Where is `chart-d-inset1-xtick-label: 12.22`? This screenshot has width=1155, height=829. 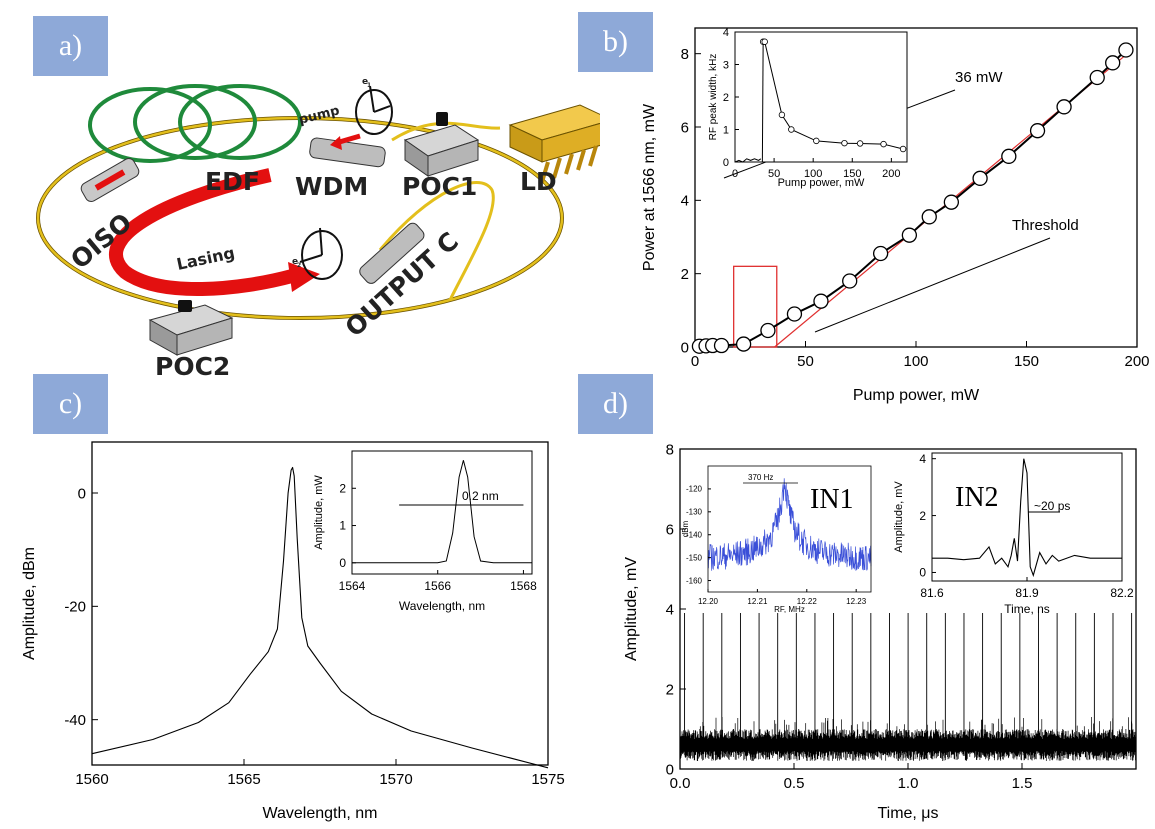 chart-d-inset1-xtick-label: 12.22 is located at coordinates (807, 601).